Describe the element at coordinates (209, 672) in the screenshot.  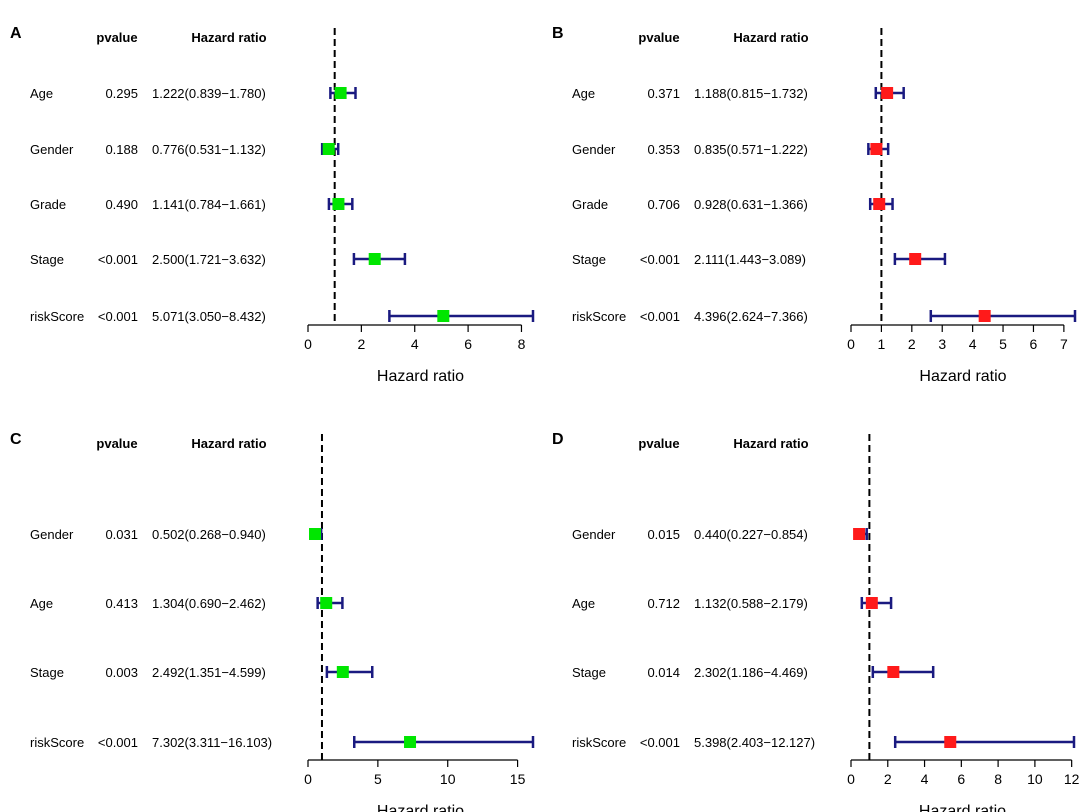
I see `row-hr-text: 2.492(1.351−4.599)` at that location.